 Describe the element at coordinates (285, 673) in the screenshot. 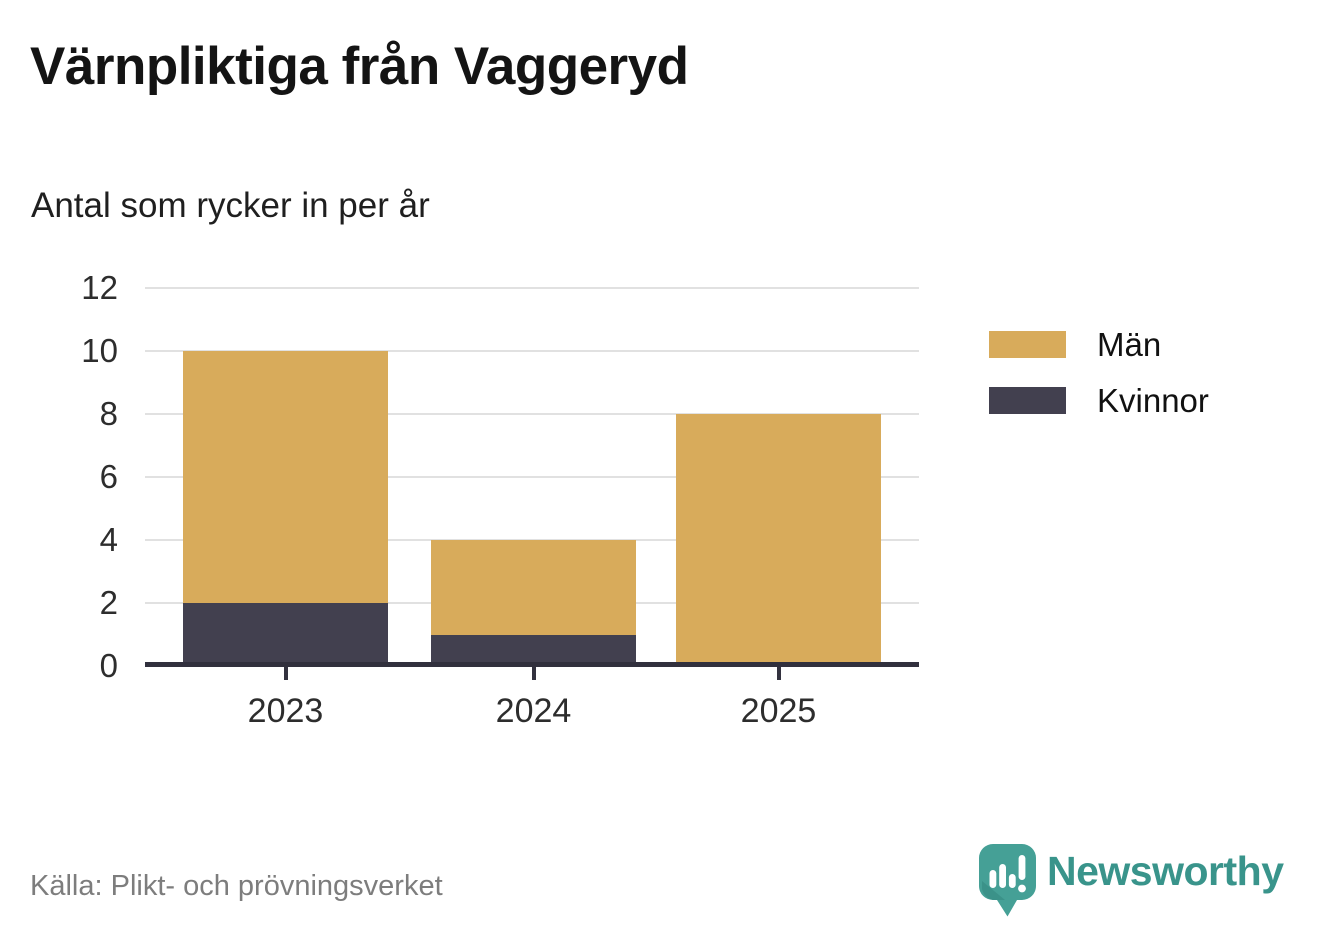

I see `x-tick-2023` at that location.